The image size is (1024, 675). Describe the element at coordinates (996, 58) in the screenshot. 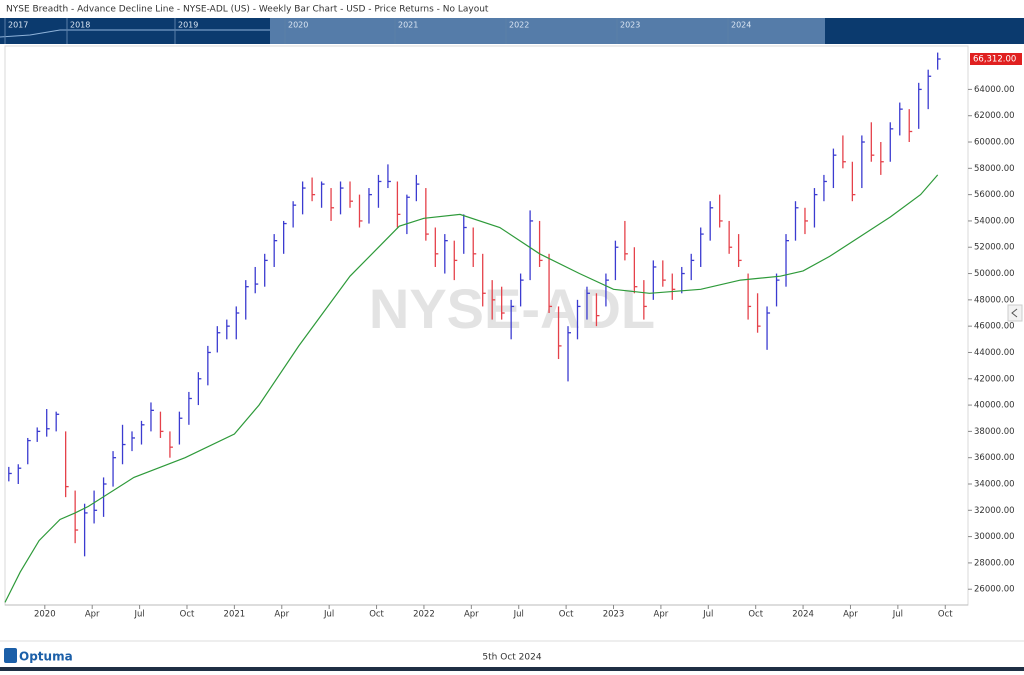

I see `last-price-box` at that location.